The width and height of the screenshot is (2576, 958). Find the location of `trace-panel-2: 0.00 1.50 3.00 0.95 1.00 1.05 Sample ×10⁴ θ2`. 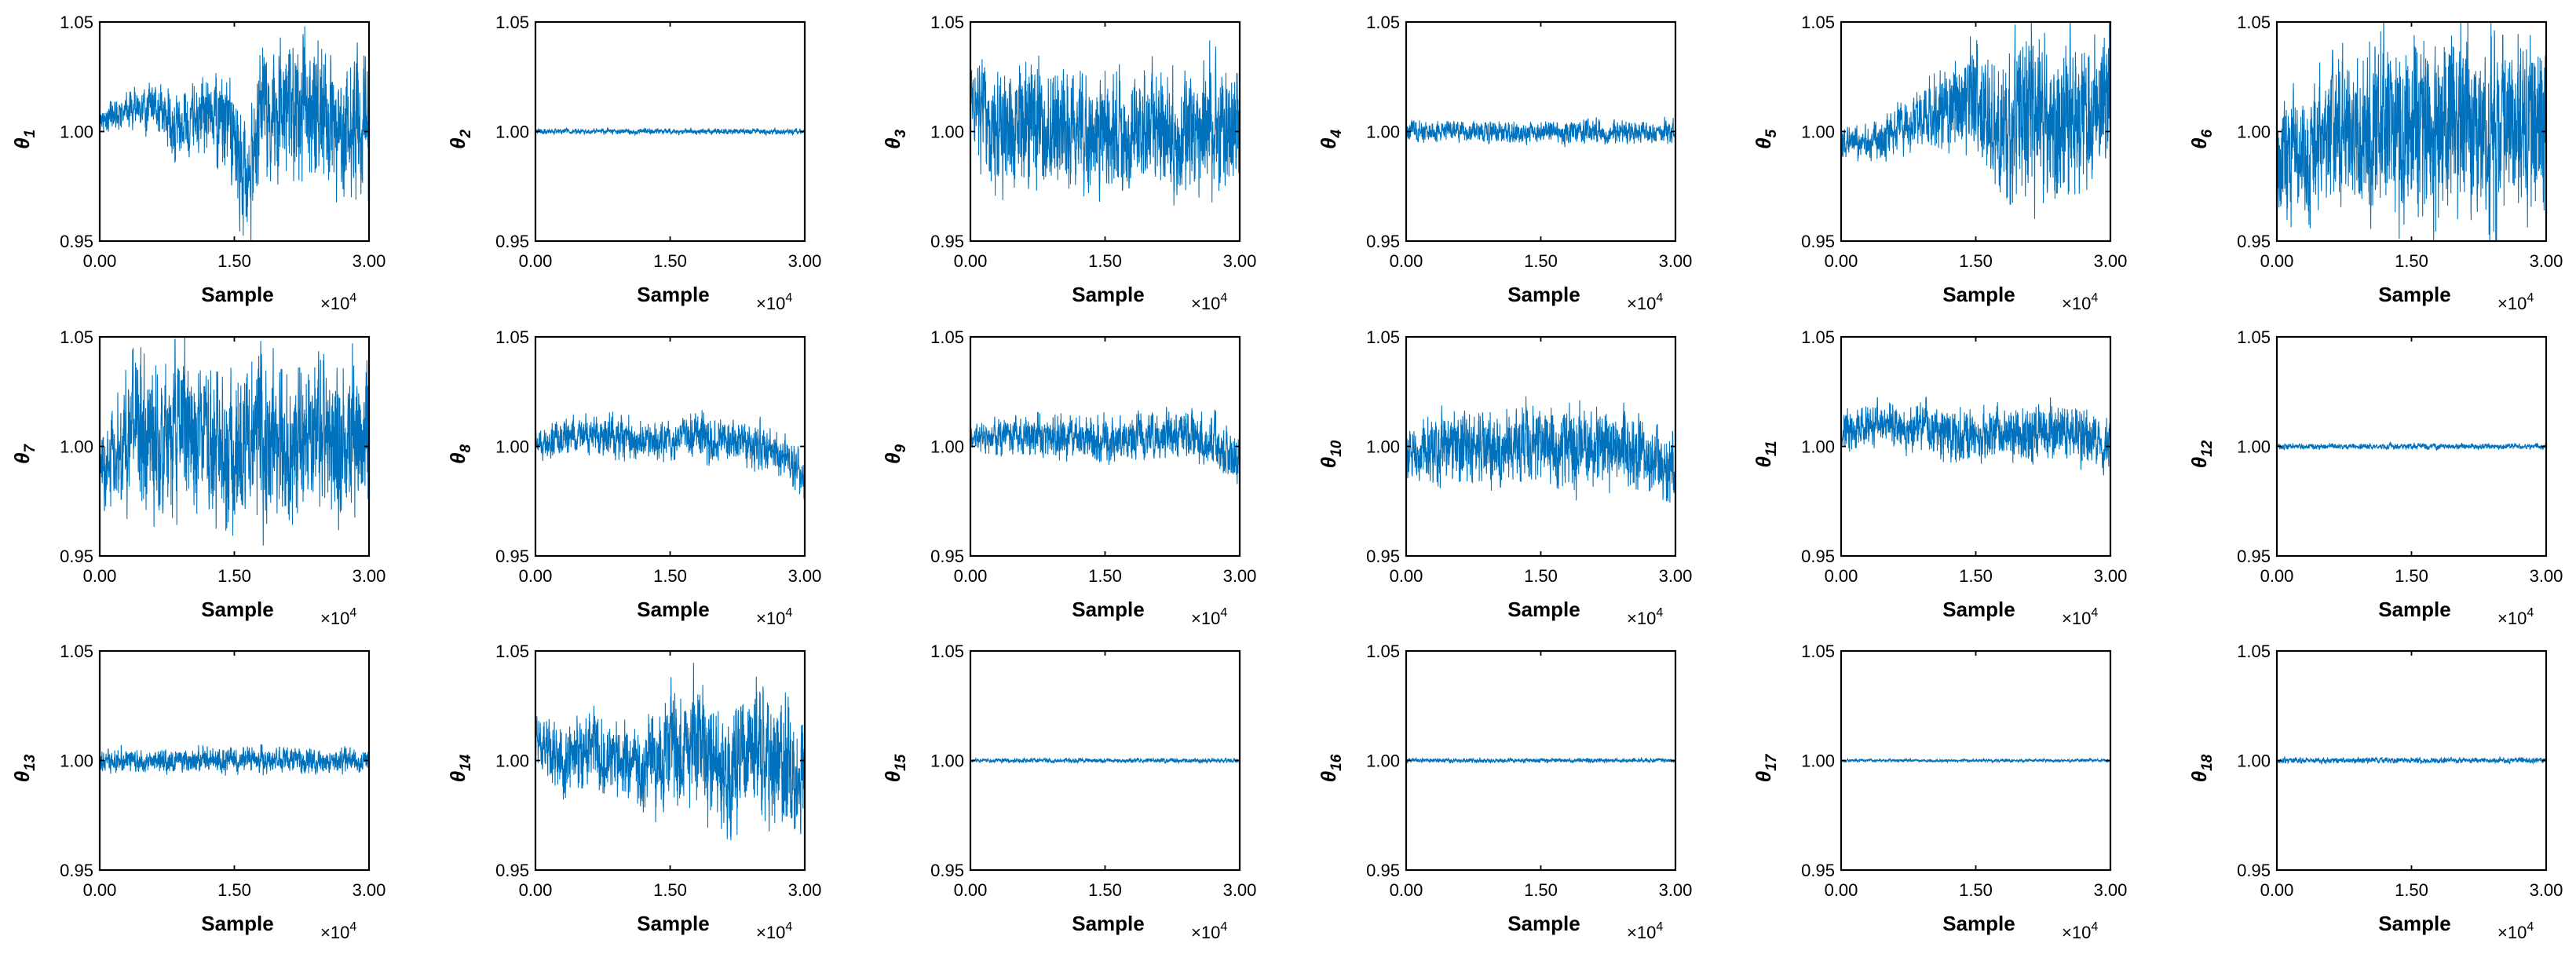

trace-panel-2: 0.00 1.50 3.00 0.95 1.00 1.05 Sample ×10⁴ θ2 is located at coordinates (633, 163).